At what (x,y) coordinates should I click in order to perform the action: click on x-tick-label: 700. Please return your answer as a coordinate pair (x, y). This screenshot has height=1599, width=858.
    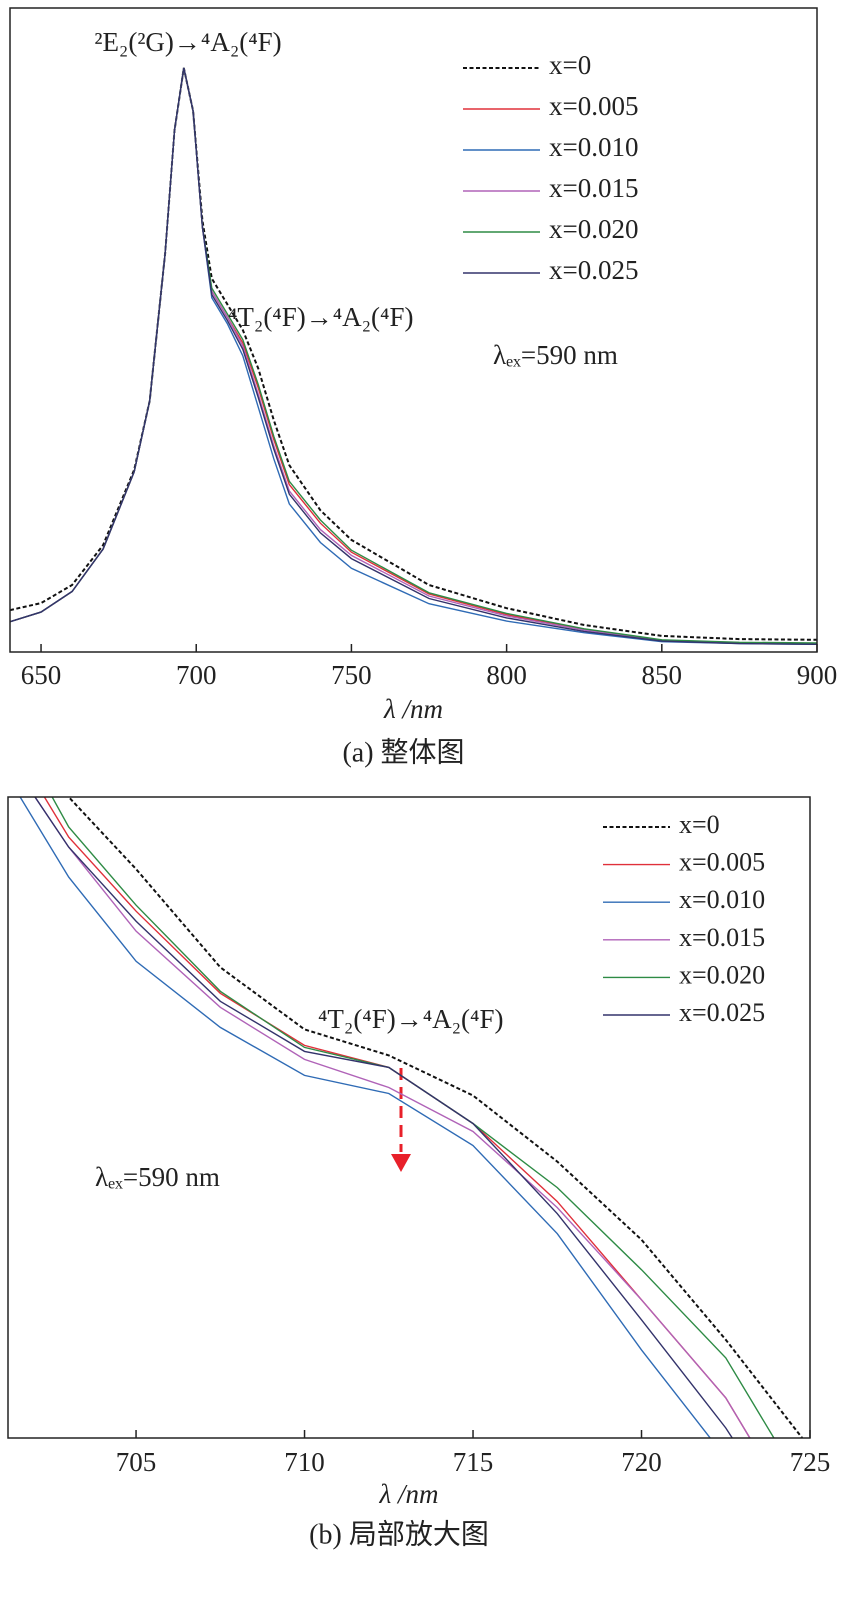
    Looking at the image, I should click on (196, 675).